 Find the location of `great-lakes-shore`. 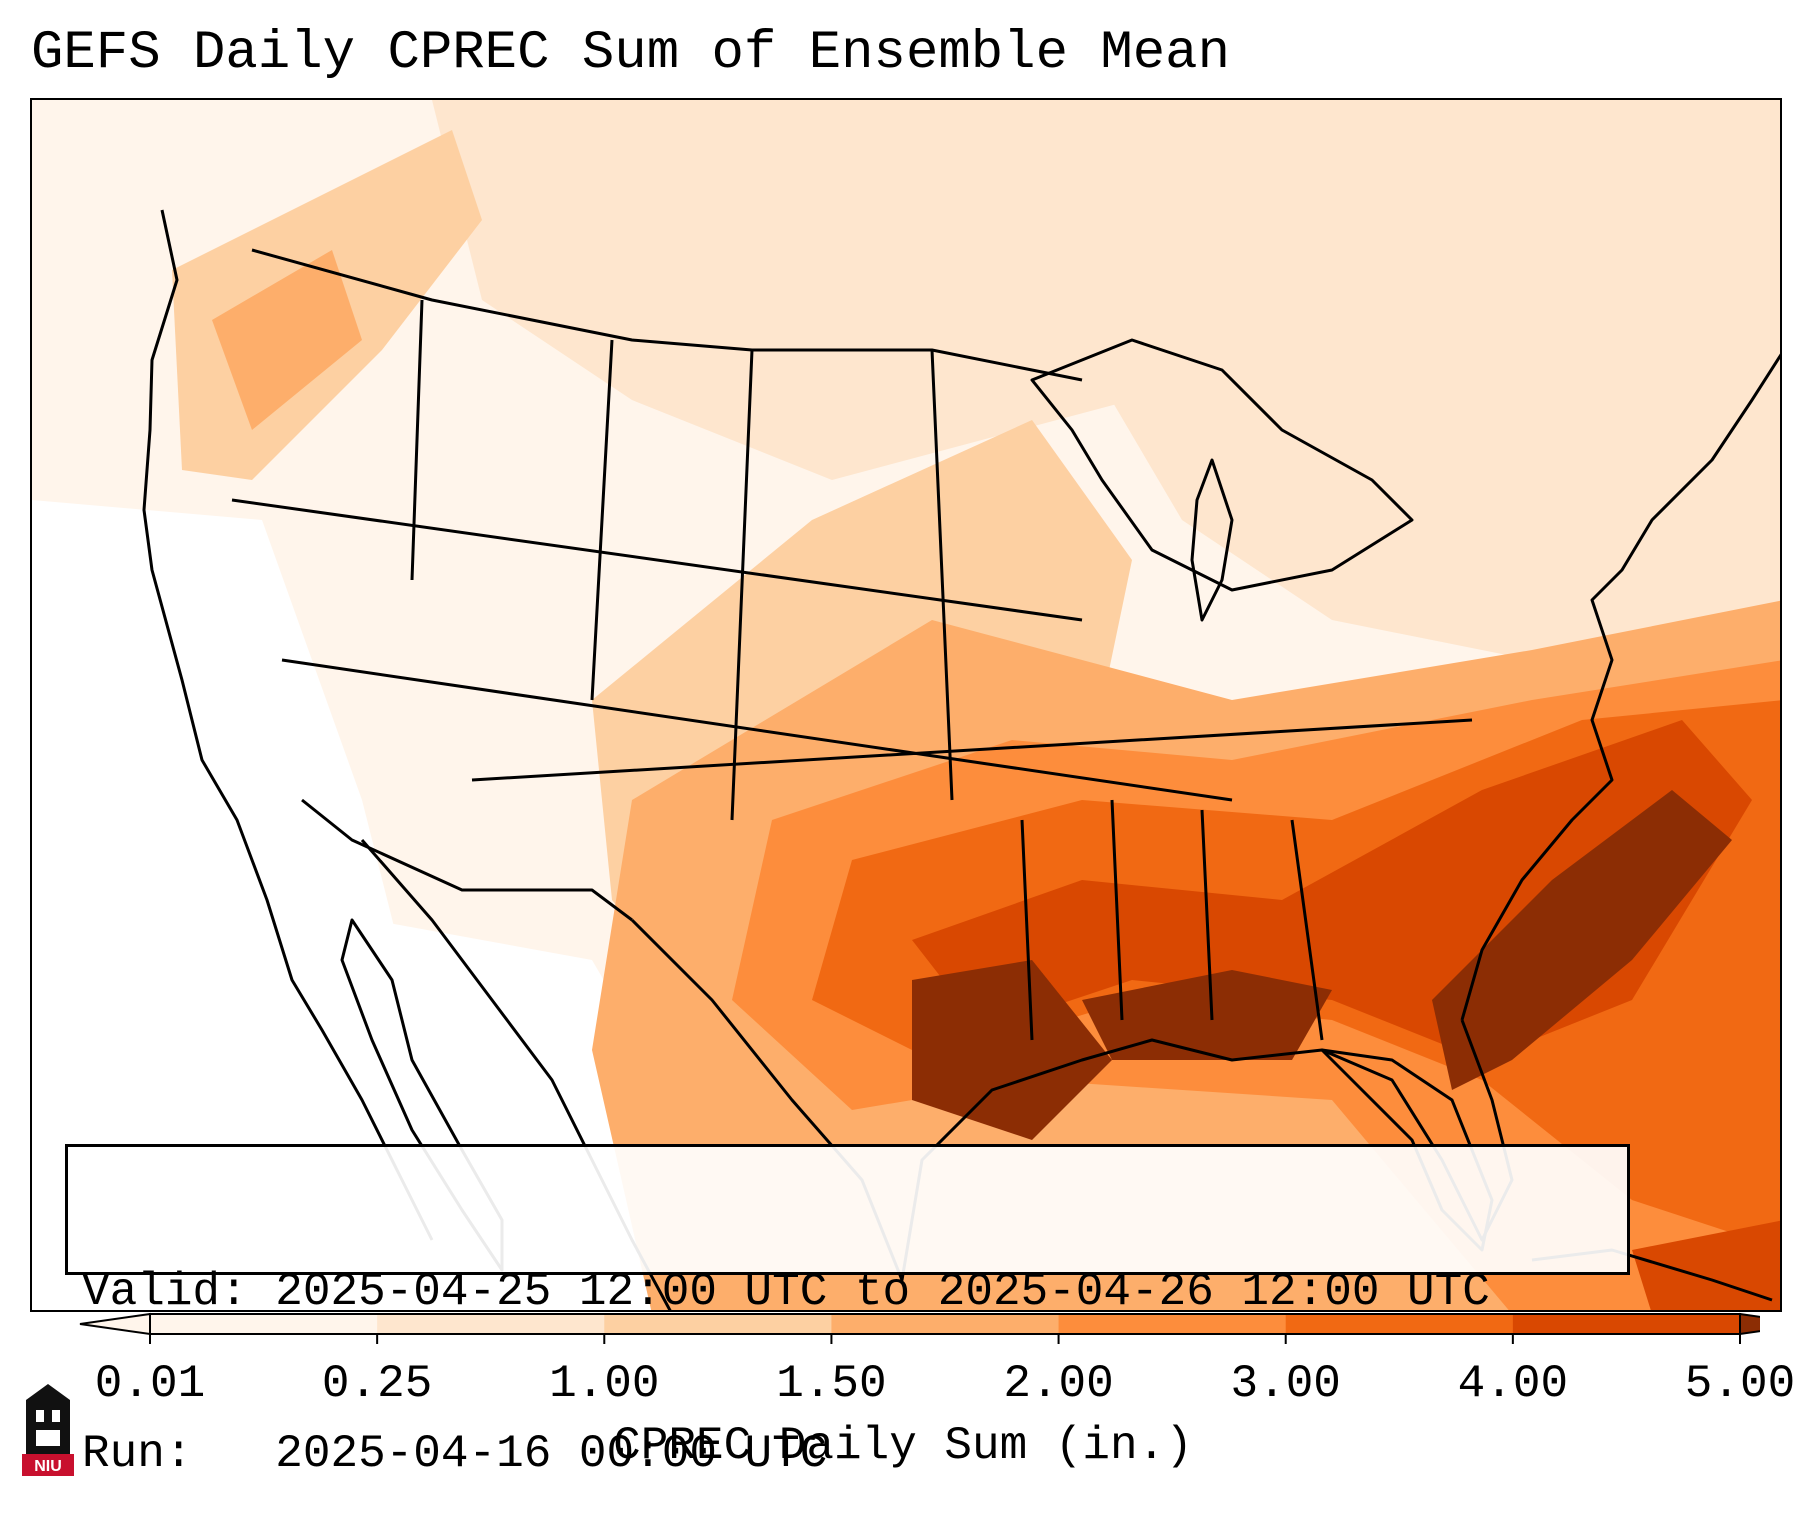

great-lakes-shore is located at coordinates (1222, 465).